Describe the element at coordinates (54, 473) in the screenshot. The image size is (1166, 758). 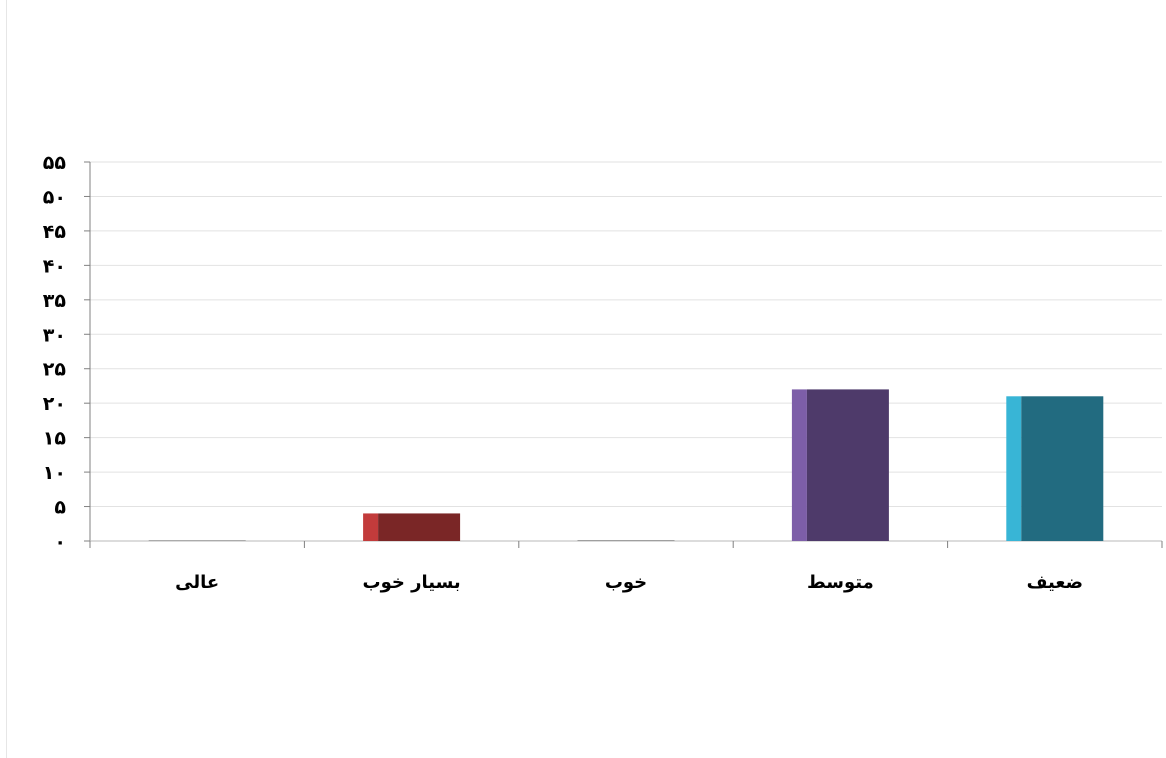
I see `y-tick-label: ۱۰` at that location.